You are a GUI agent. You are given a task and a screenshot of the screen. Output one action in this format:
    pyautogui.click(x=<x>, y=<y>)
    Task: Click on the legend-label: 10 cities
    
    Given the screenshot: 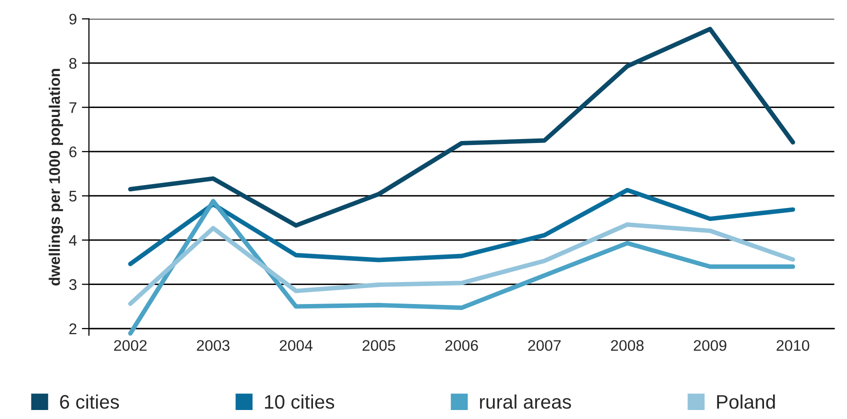 What is the action you would take?
    pyautogui.click(x=299, y=401)
    